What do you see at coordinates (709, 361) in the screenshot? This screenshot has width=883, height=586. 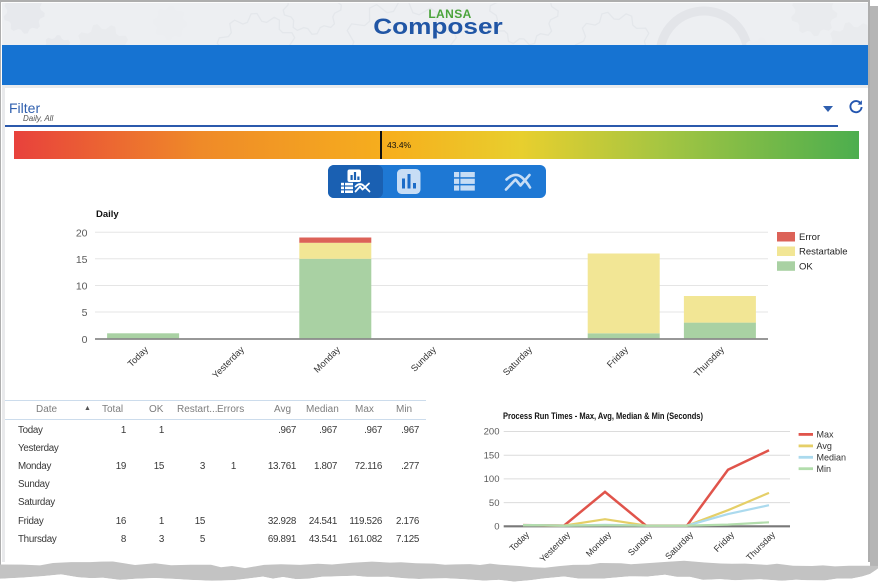 I see `svg-text: Thursday` at bounding box center [709, 361].